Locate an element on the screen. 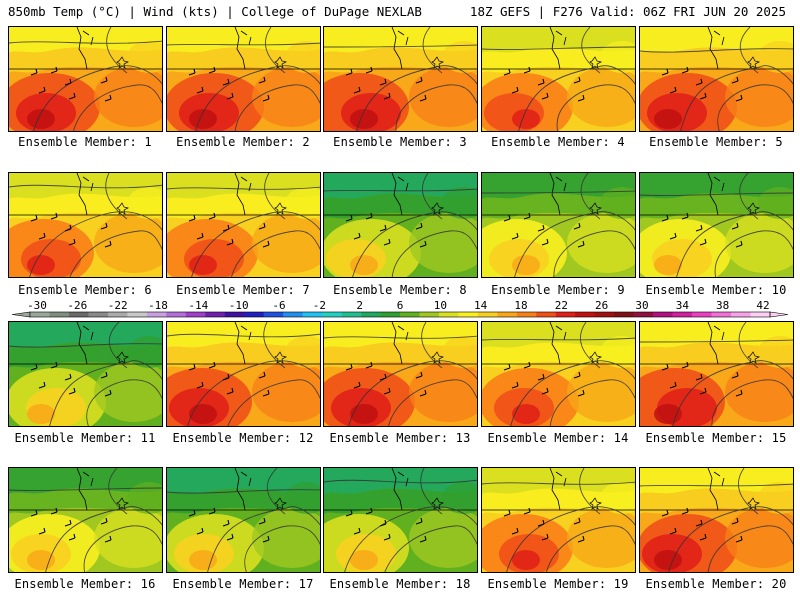  ensemble-member-label: Ensemble Member: 3 is located at coordinates (400, 142).